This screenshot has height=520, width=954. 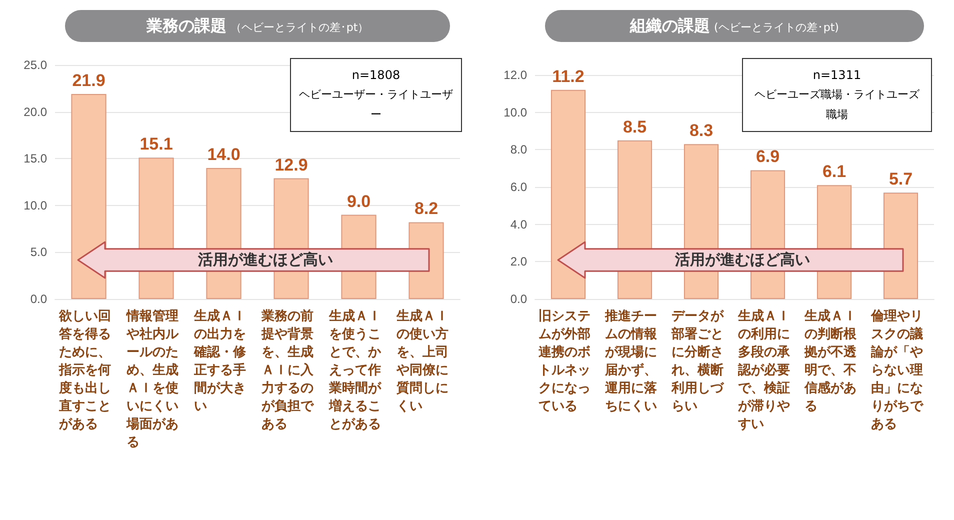 I want to click on data-label: 6.1, so click(x=834, y=172).